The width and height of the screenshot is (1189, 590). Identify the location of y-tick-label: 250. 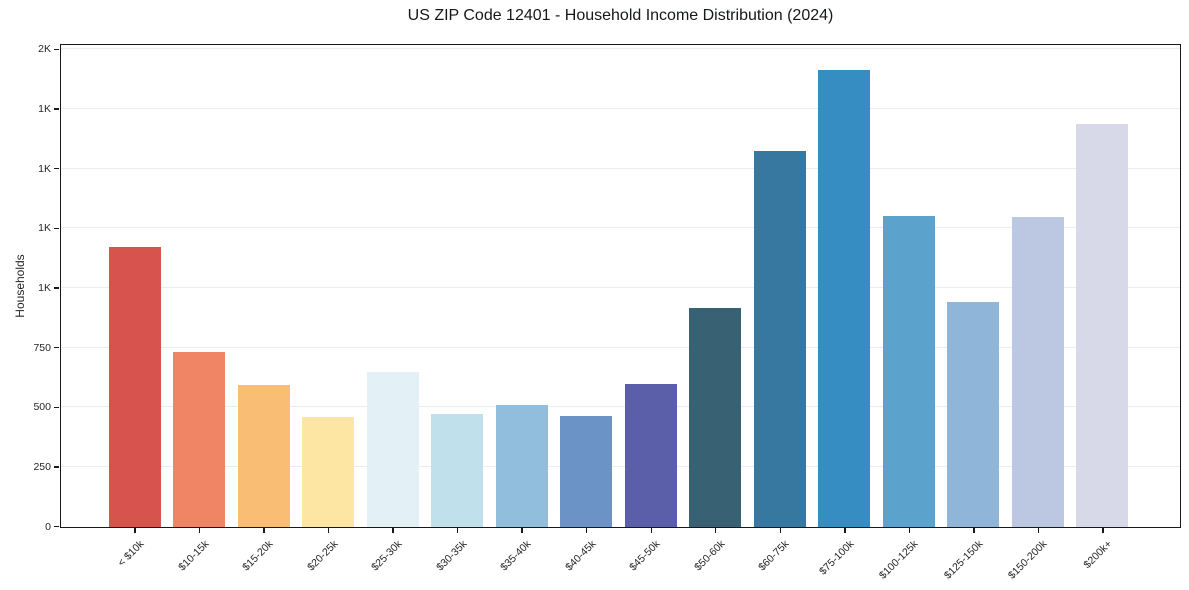
(42, 466).